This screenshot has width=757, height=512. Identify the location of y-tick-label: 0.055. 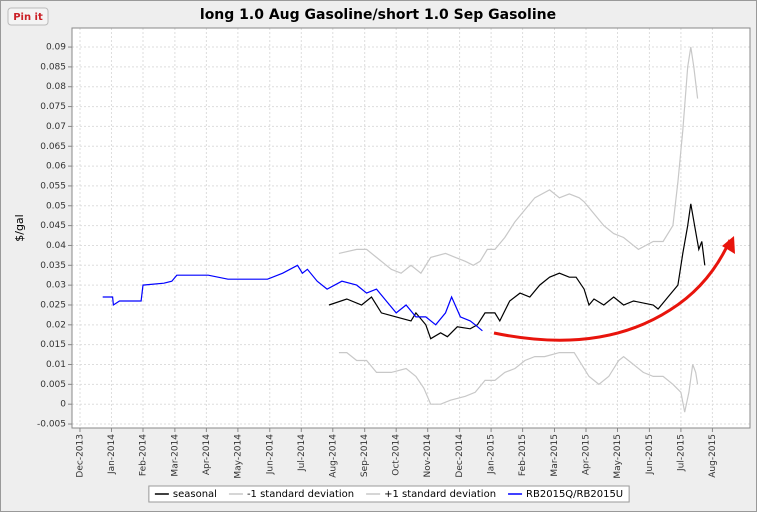
(53, 186).